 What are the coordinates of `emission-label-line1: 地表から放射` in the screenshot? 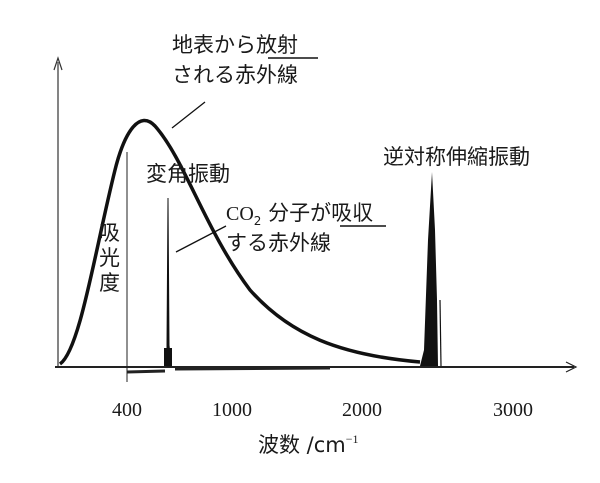 It's located at (235, 45).